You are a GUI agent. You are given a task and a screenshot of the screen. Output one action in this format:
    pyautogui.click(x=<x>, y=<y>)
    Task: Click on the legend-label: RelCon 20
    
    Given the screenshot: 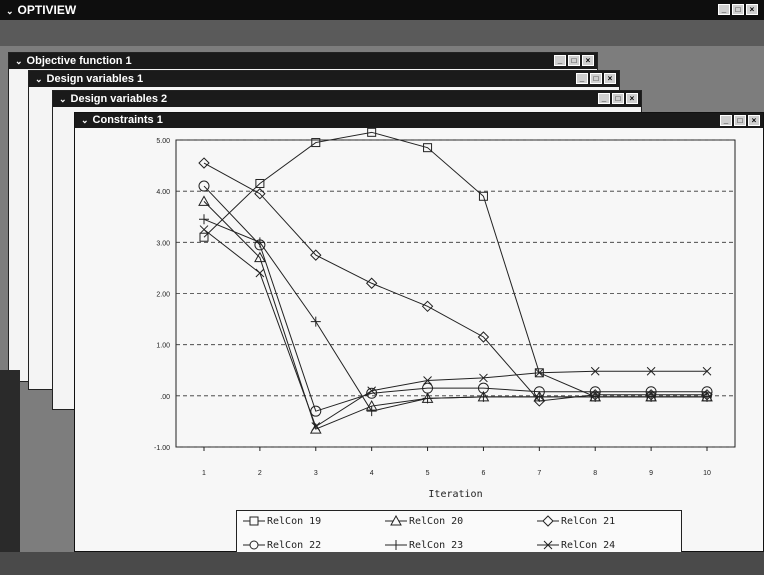 What is the action you would take?
    pyautogui.click(x=436, y=521)
    